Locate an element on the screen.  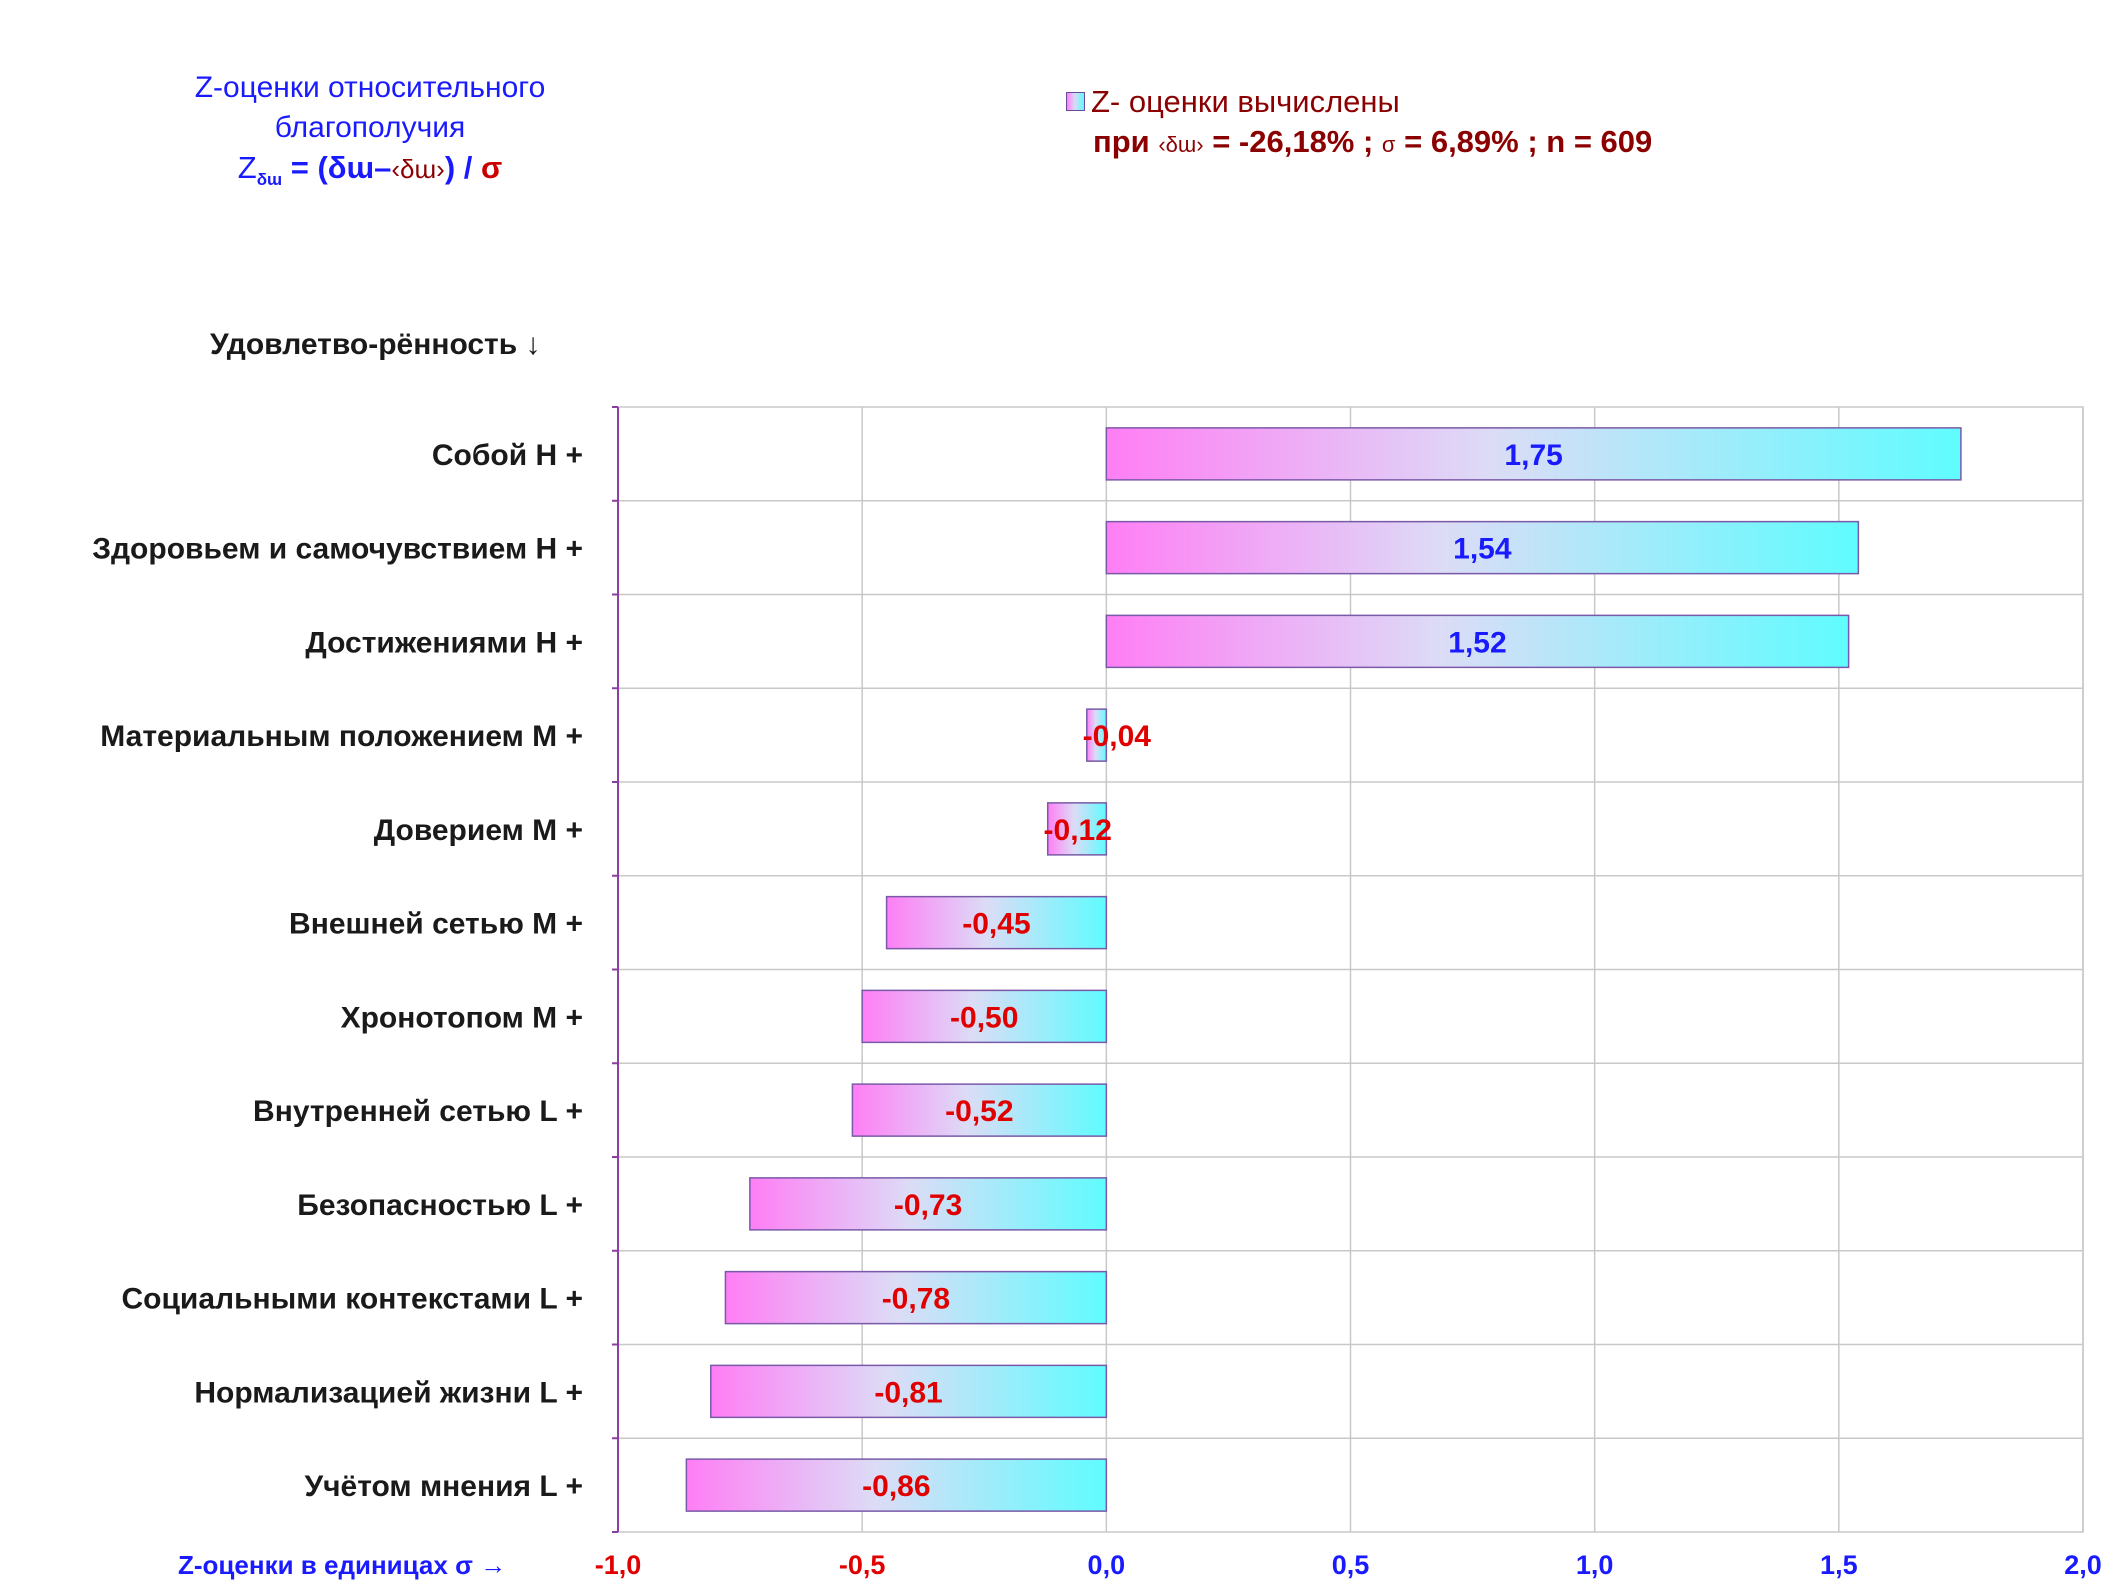
bar-value-label: 1,52 is located at coordinates (1477, 642).